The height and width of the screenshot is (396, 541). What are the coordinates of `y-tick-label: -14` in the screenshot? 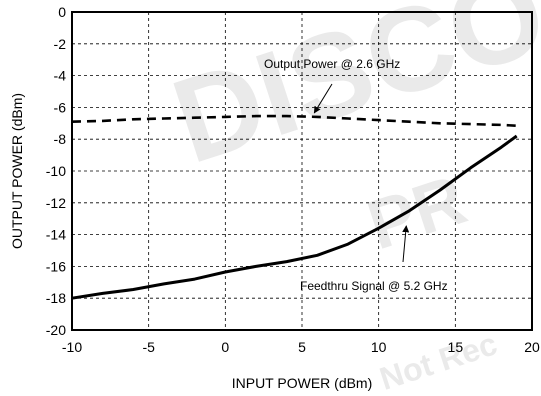 It's located at (56, 235).